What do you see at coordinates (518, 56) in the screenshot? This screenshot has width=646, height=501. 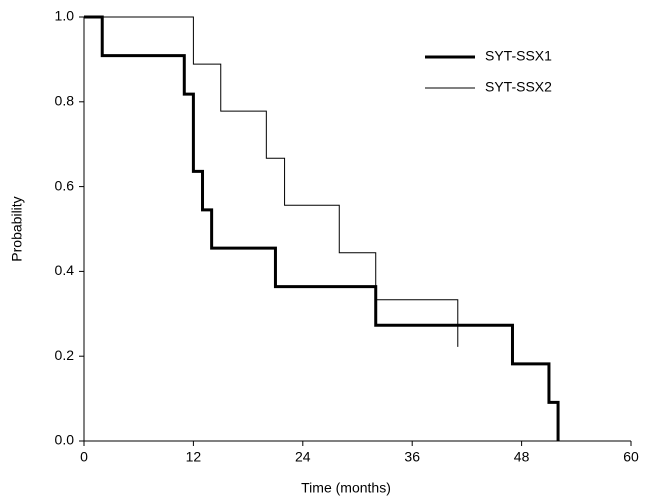 I see `legend-label: SYT-SSX1` at bounding box center [518, 56].